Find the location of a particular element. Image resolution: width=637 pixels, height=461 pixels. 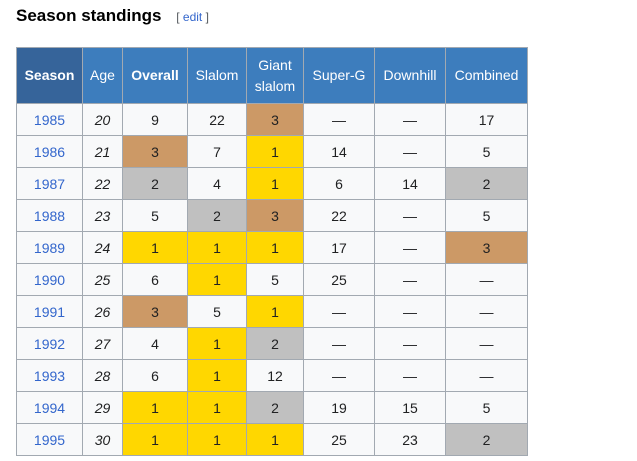

season-link: 1989 is located at coordinates (49, 247).